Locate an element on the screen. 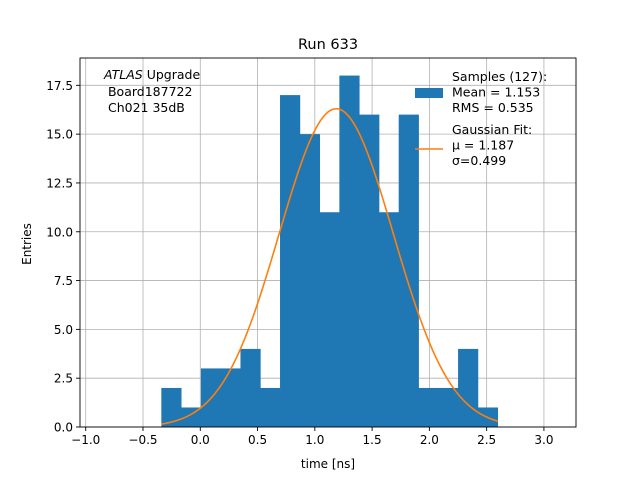 The height and width of the screenshot is (480, 640). x-axis-label: time [ns] is located at coordinates (328, 464).